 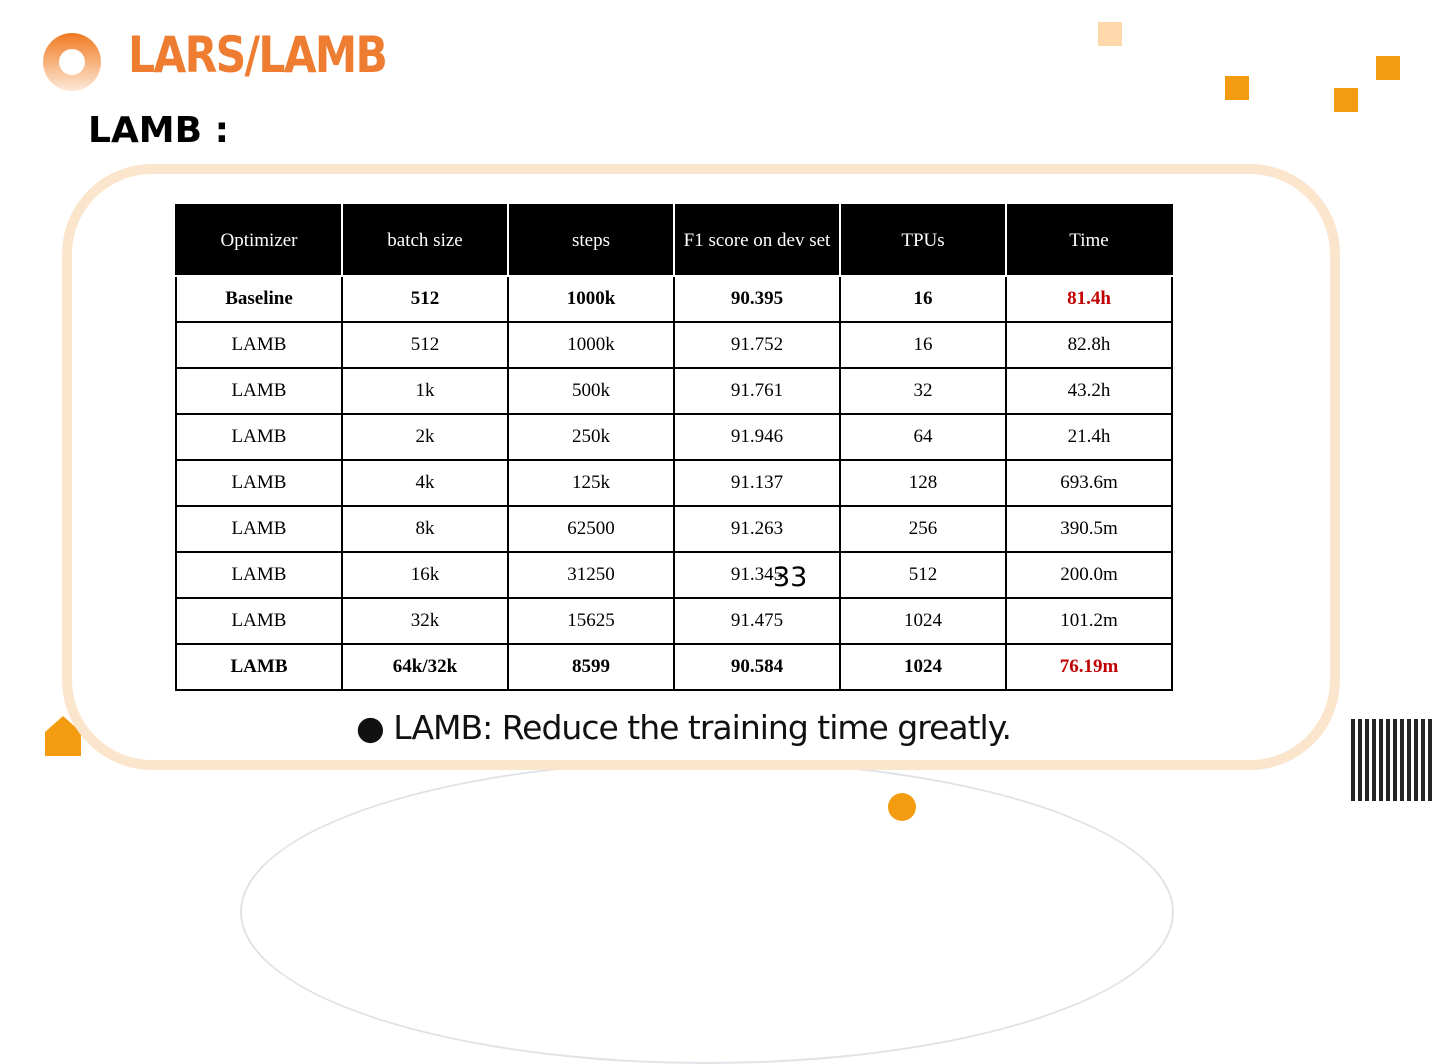 I want to click on table-row: LAMB 8k 62500 91.263 256 390.5m, so click(x=674, y=529).